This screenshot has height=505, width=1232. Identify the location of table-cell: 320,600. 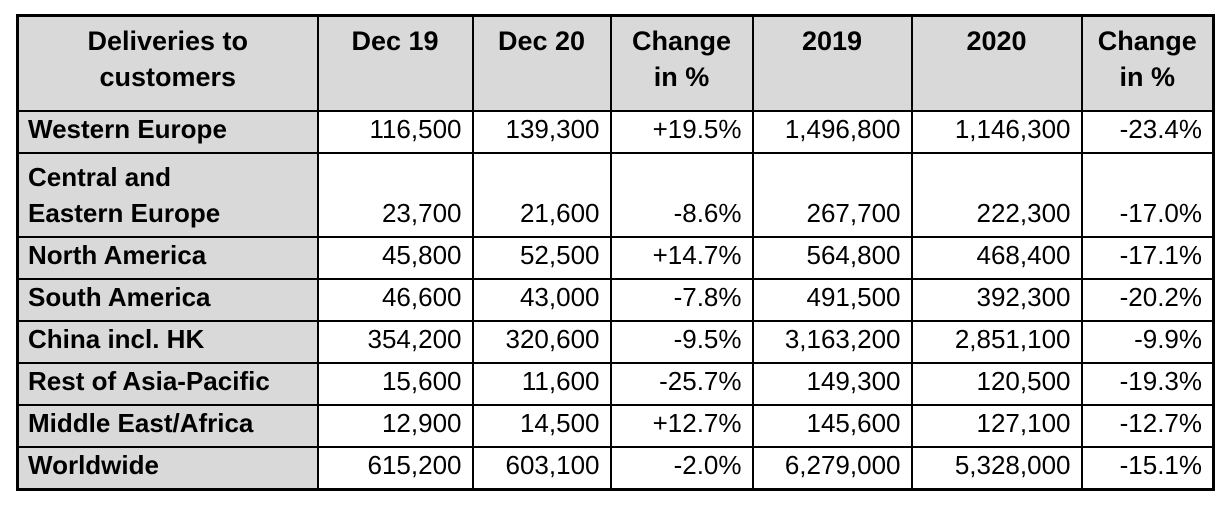
(541, 341).